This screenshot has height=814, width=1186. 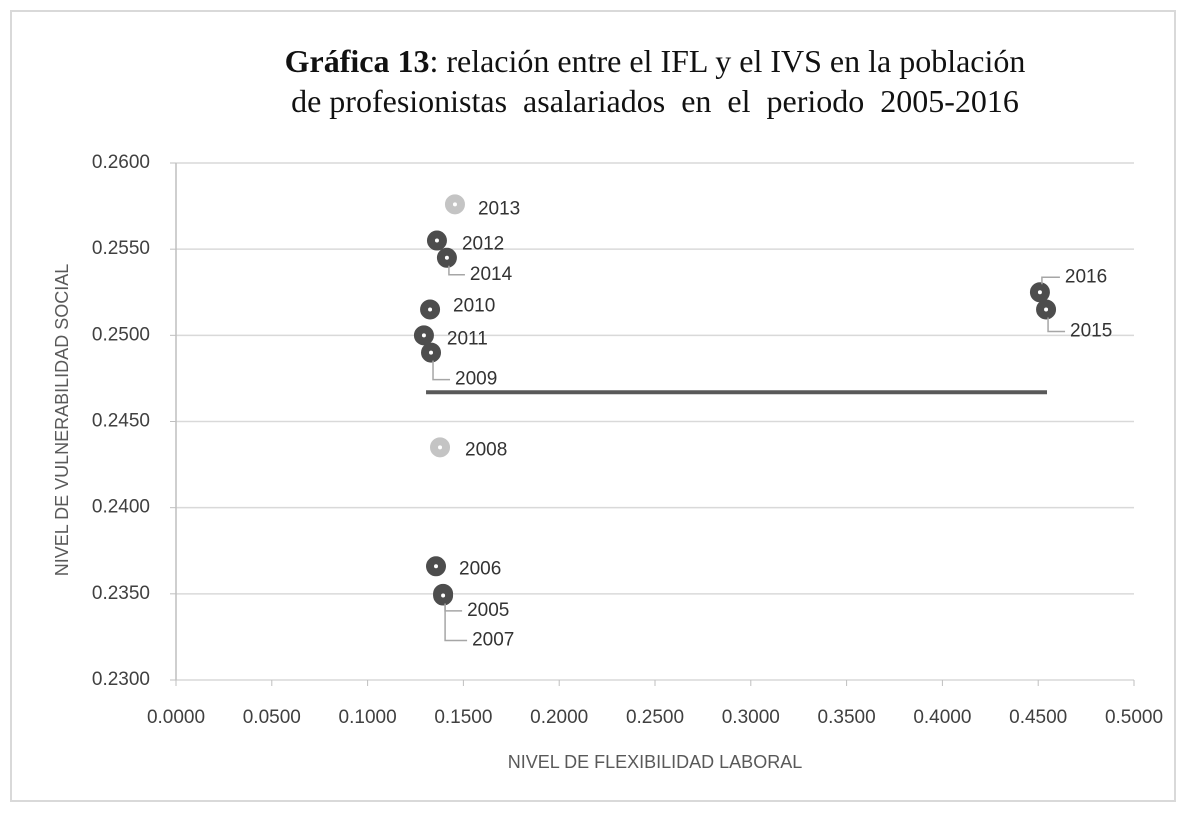 I want to click on x-tick-label: 0.5000, so click(x=1134, y=717).